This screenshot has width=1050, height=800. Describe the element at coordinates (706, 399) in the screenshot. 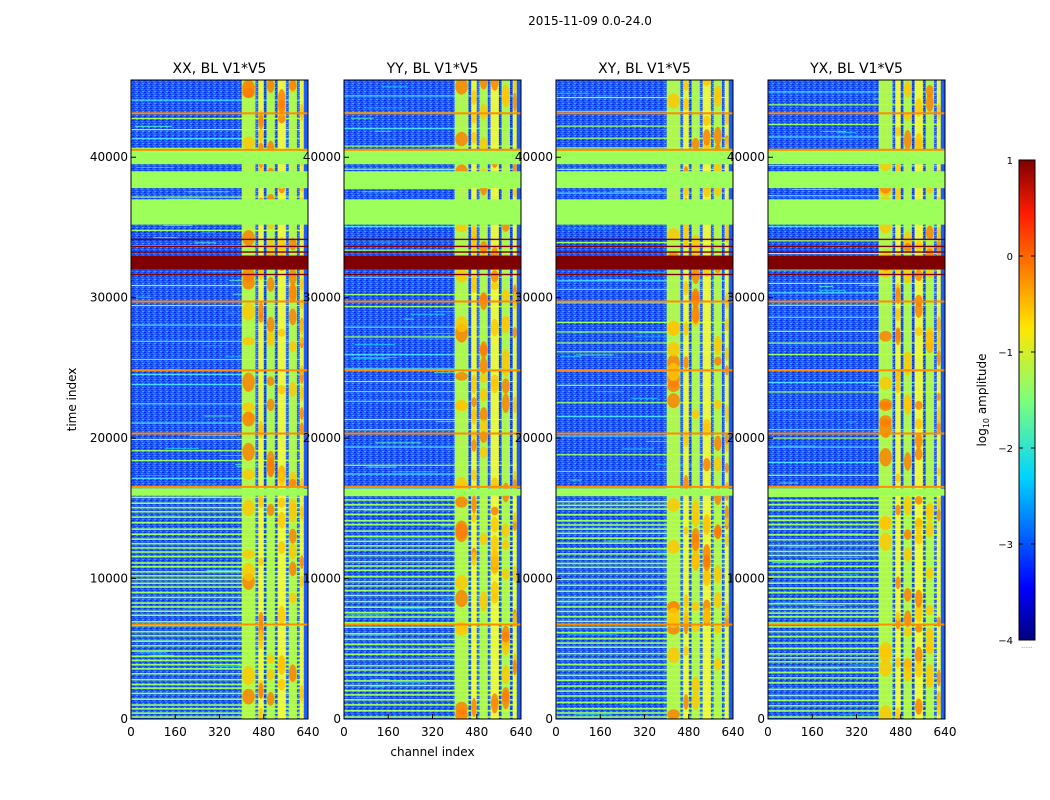

I see `rfi-channel` at that location.